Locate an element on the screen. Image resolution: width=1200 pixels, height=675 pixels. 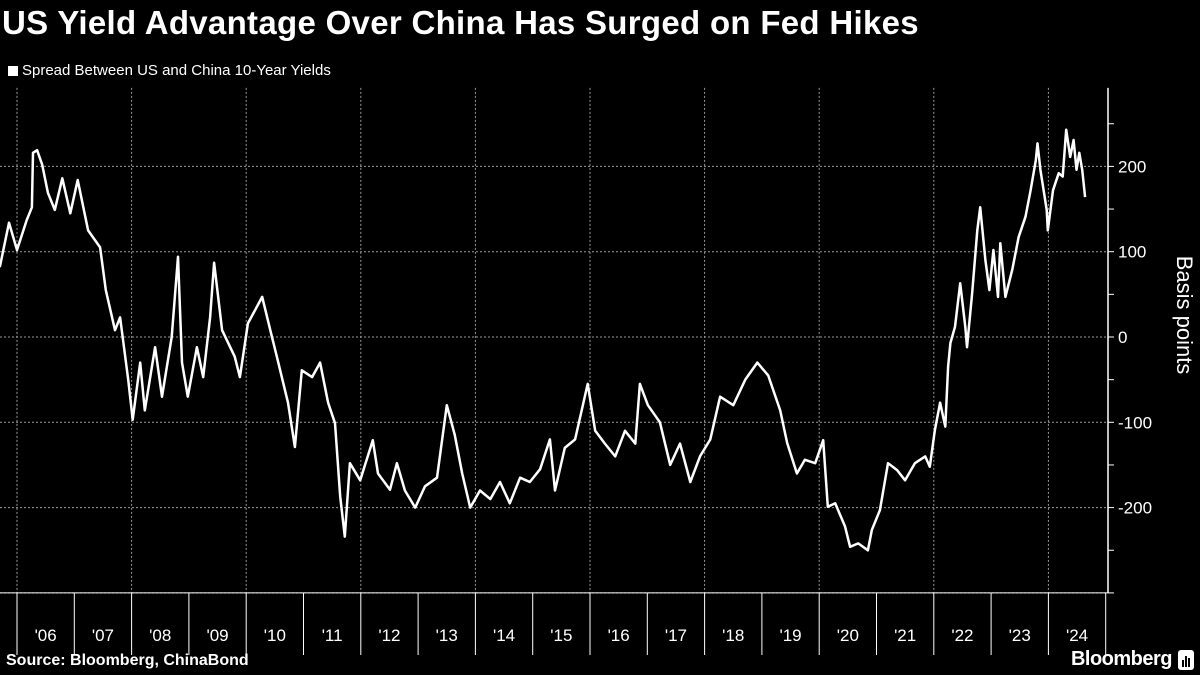
legend-swatch is located at coordinates (13, 70).